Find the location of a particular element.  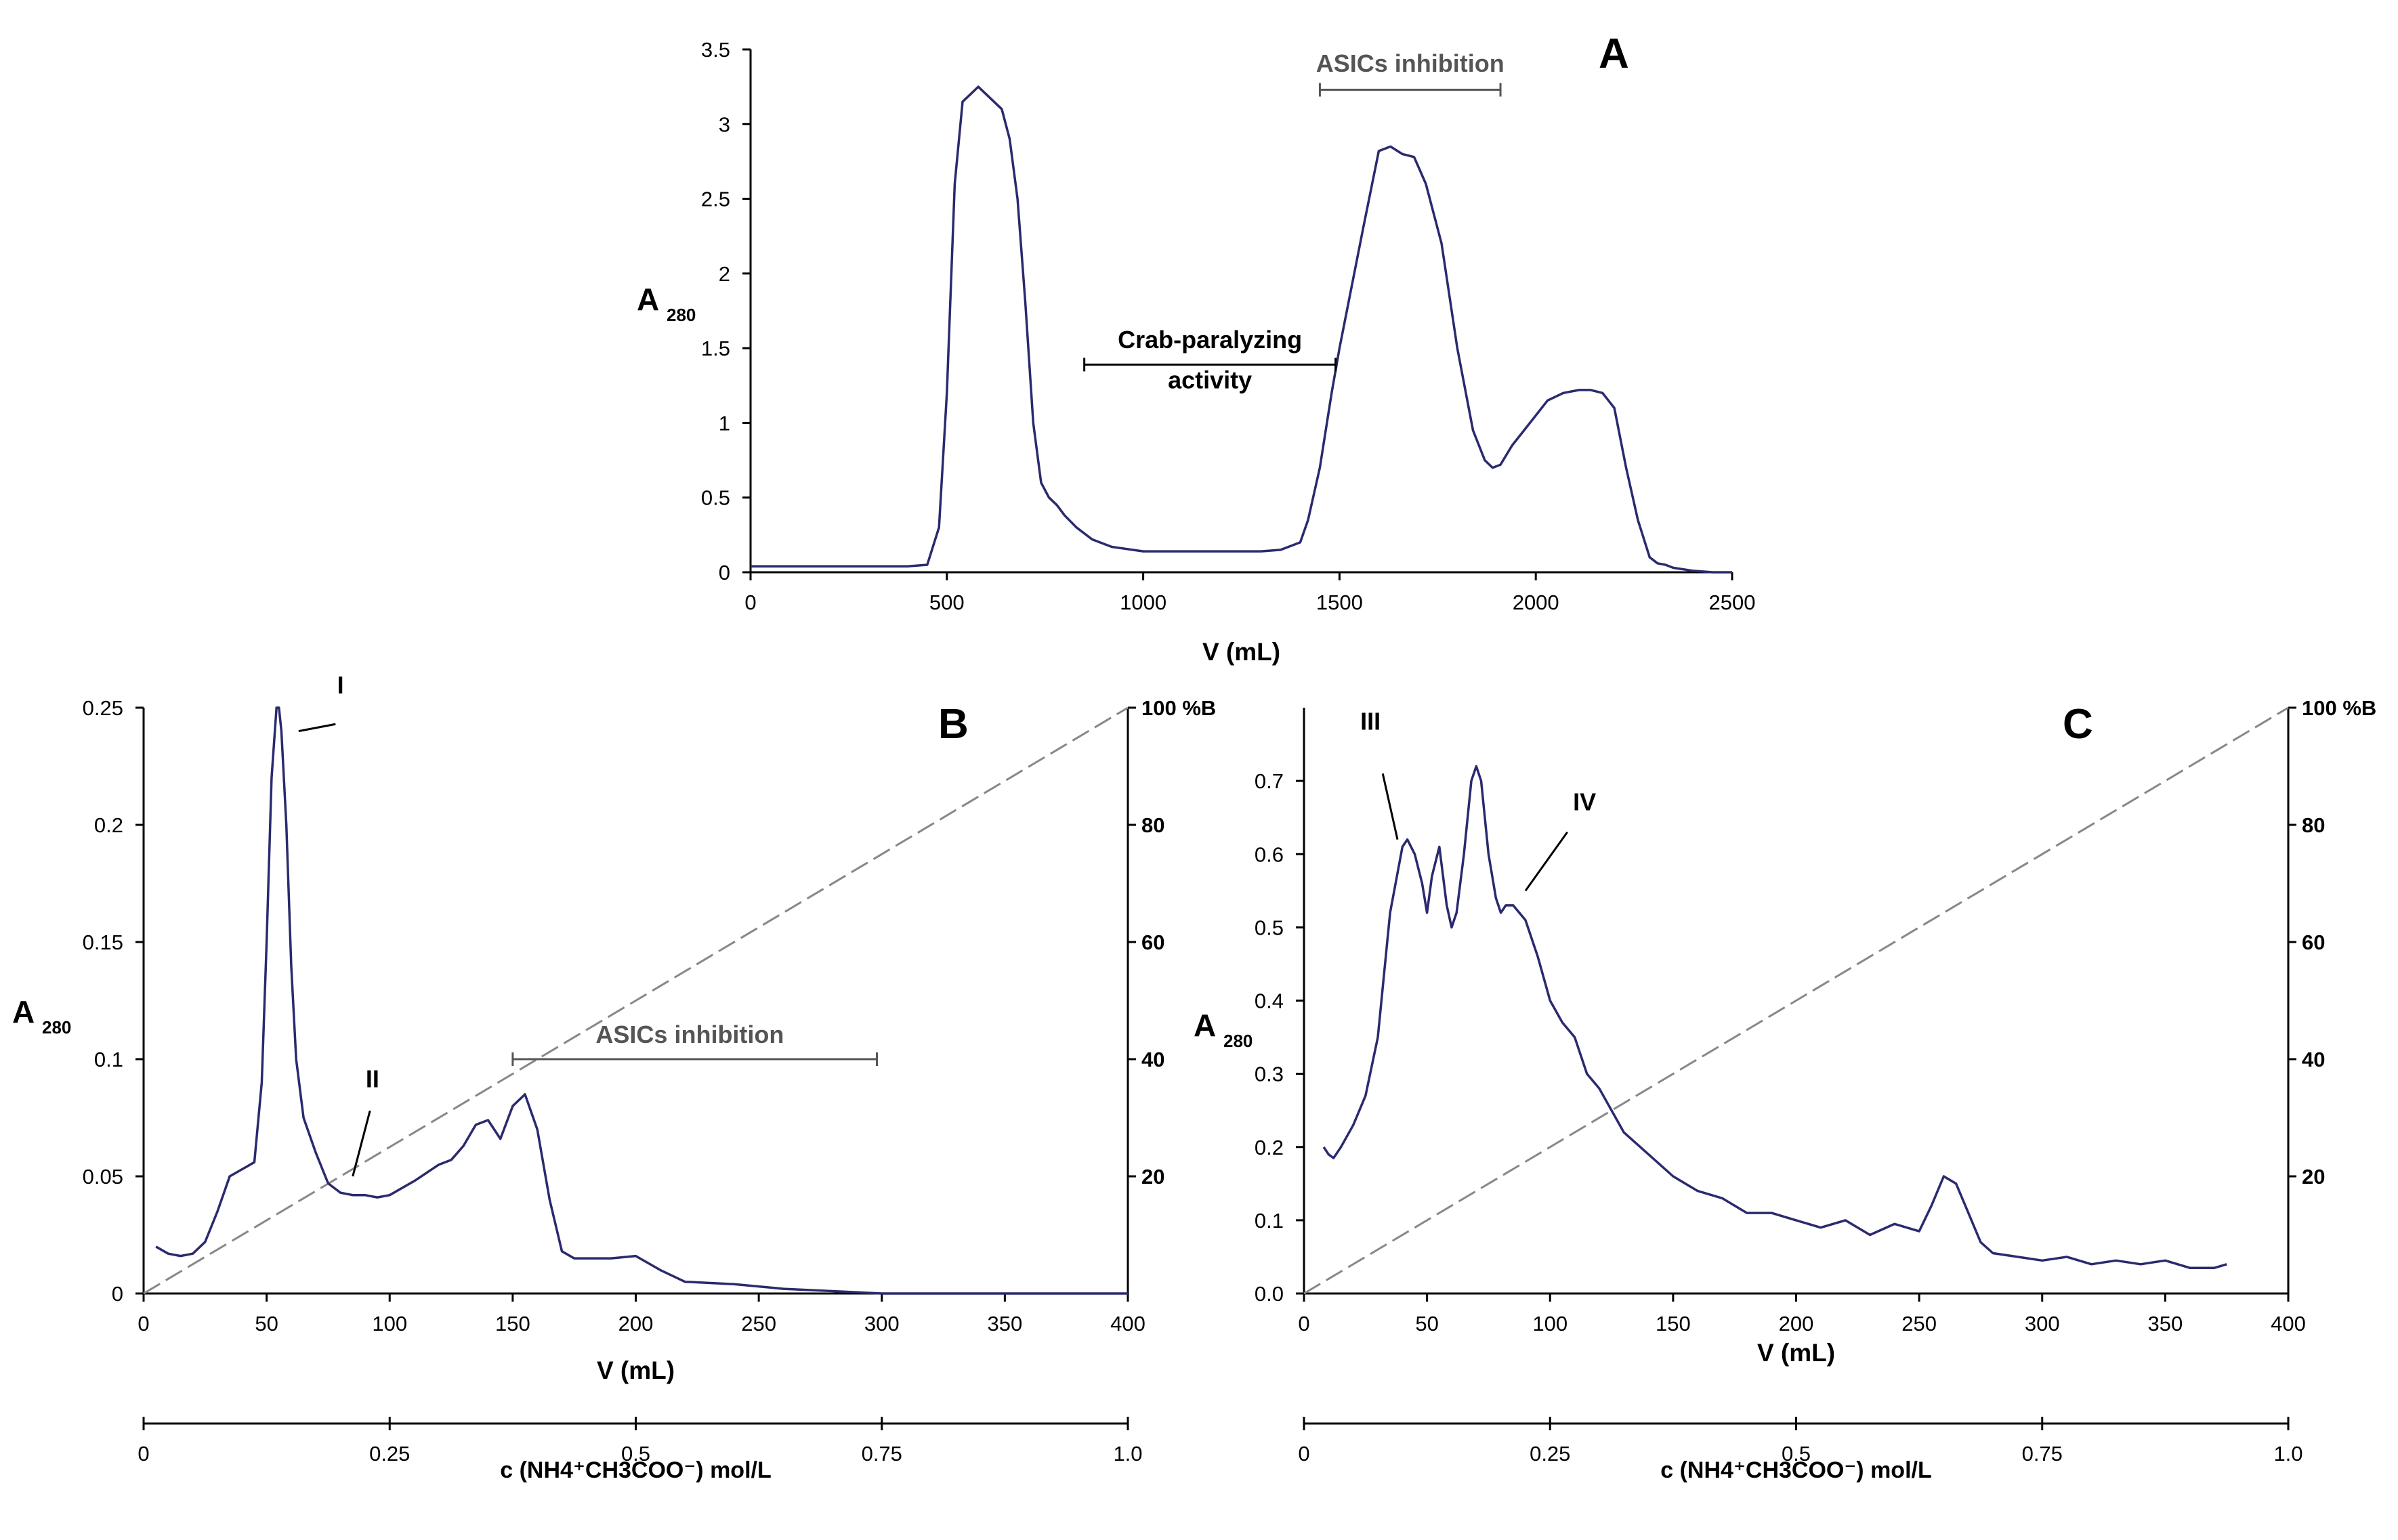

y-tick-label: 2.5 is located at coordinates (716, 200).